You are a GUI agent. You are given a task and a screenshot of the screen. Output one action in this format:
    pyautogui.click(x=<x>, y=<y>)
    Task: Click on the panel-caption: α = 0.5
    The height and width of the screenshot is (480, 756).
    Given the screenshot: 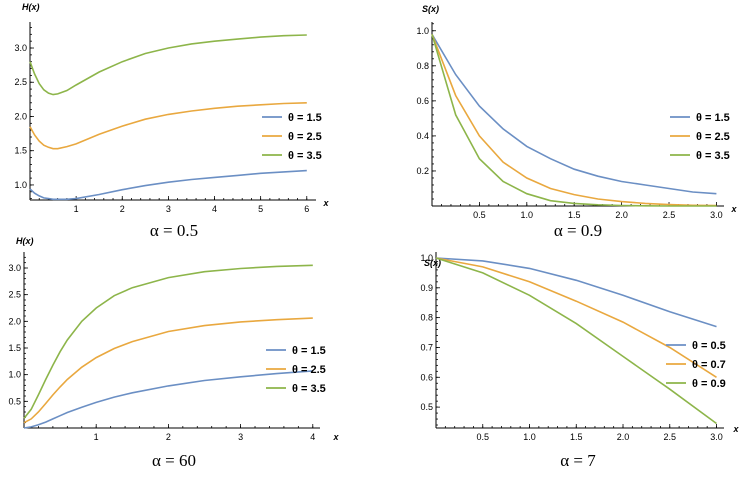 What is the action you would take?
    pyautogui.click(x=174, y=230)
    